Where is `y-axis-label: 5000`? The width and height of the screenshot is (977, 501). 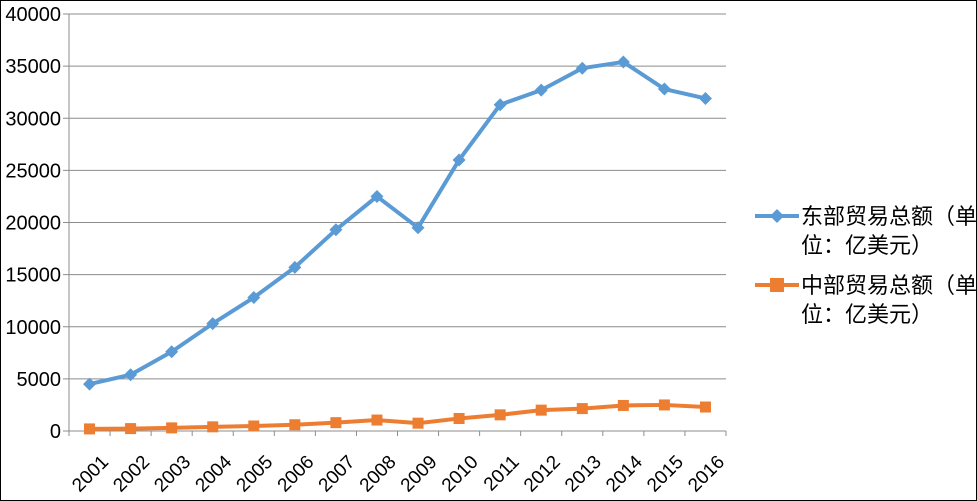
y-axis-label: 5000 is located at coordinates (39, 380).